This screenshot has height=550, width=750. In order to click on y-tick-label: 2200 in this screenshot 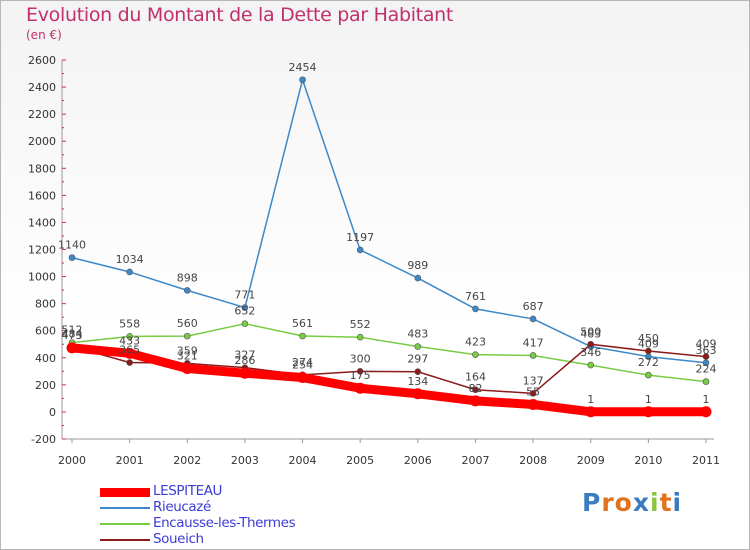, I will do `click(42, 114)`.